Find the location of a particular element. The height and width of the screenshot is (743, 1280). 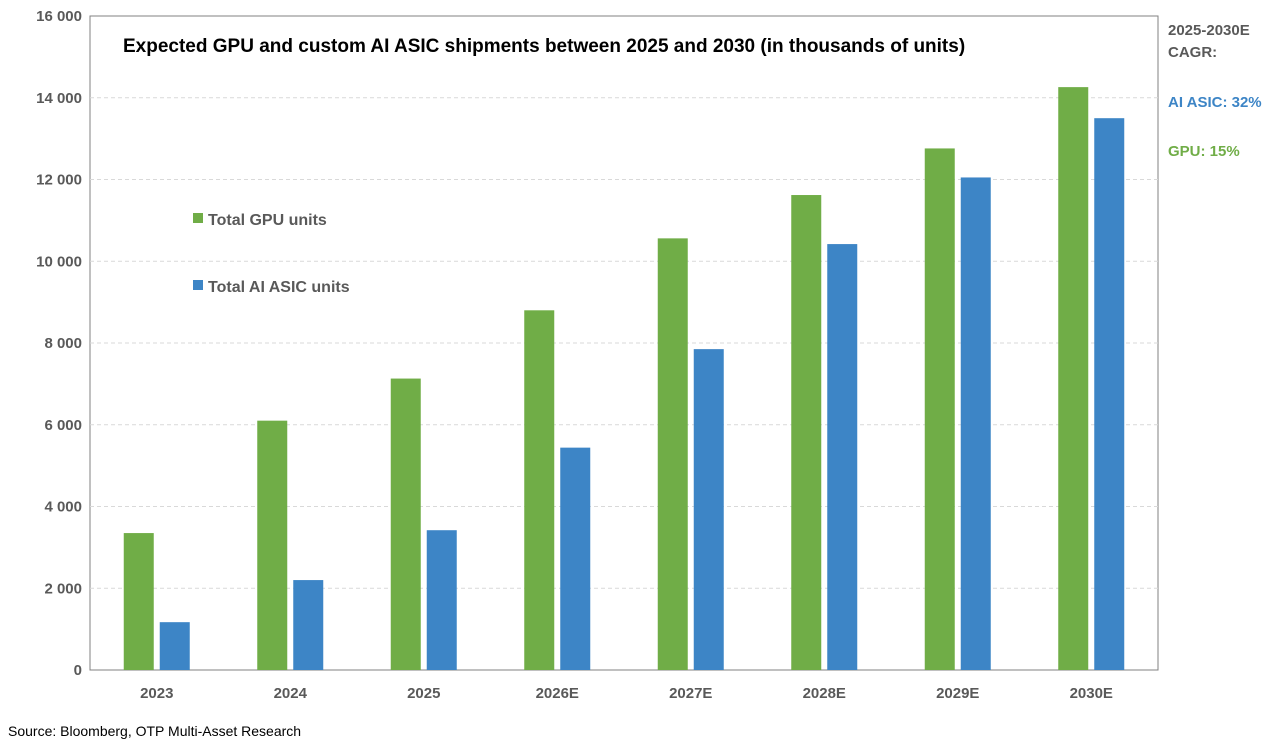

cagr-heading-line2: CAGR: is located at coordinates (1192, 52).